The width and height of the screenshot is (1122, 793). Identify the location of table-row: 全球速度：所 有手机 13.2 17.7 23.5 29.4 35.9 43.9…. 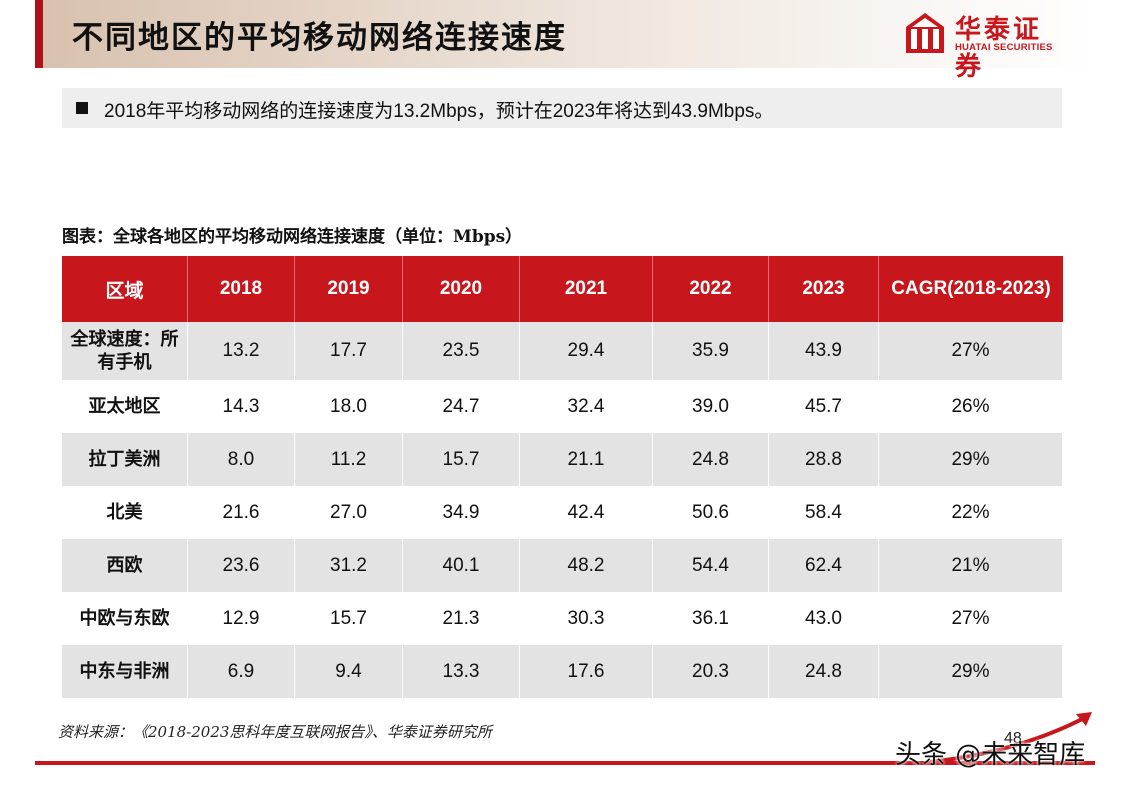
(562, 351).